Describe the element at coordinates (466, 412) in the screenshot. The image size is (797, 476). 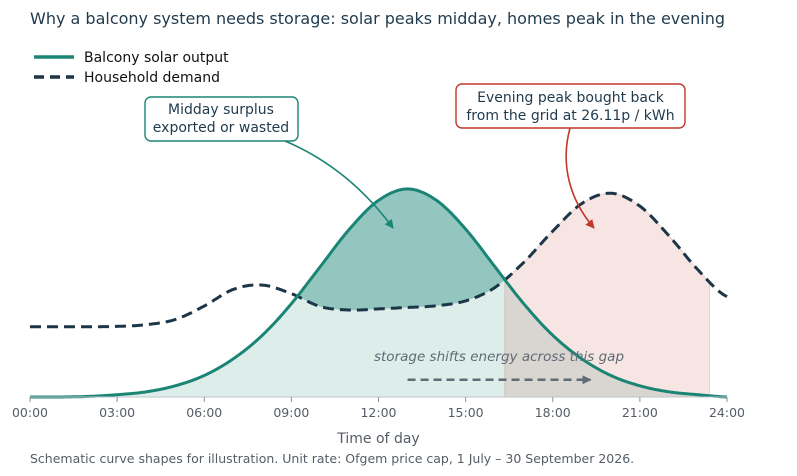
I see `x-tick-label: 15:00` at that location.